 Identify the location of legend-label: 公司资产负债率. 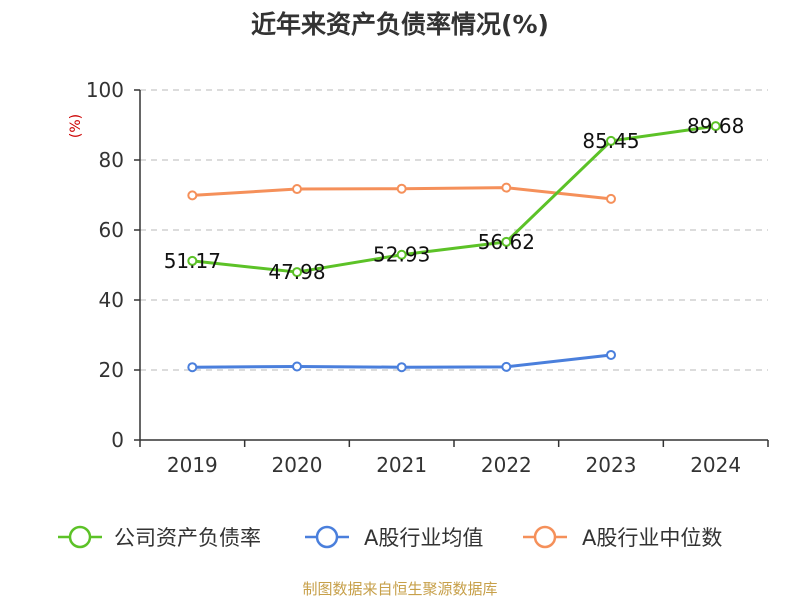
(187, 538).